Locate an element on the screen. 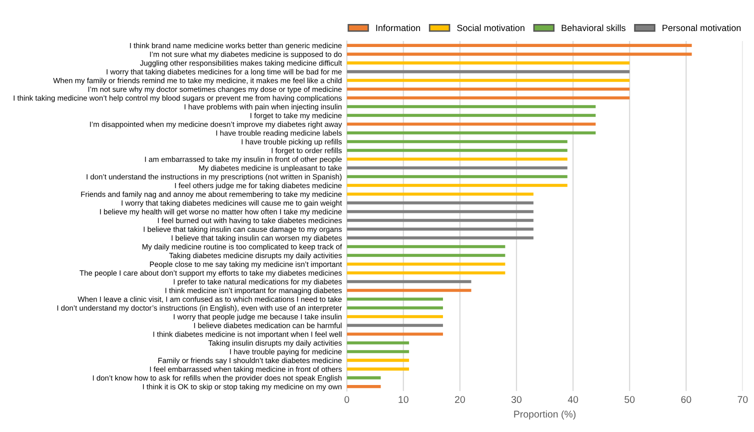 The image size is (754, 432). x-tick-label: 60 is located at coordinates (686, 399).